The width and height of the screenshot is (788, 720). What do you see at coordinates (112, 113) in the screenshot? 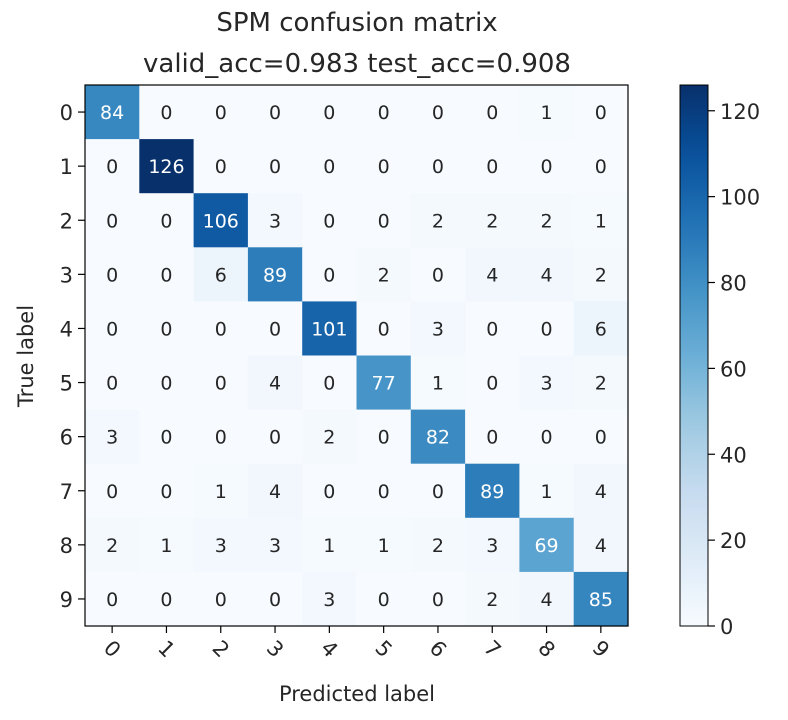
I see `cell-value-label: 84` at bounding box center [112, 113].